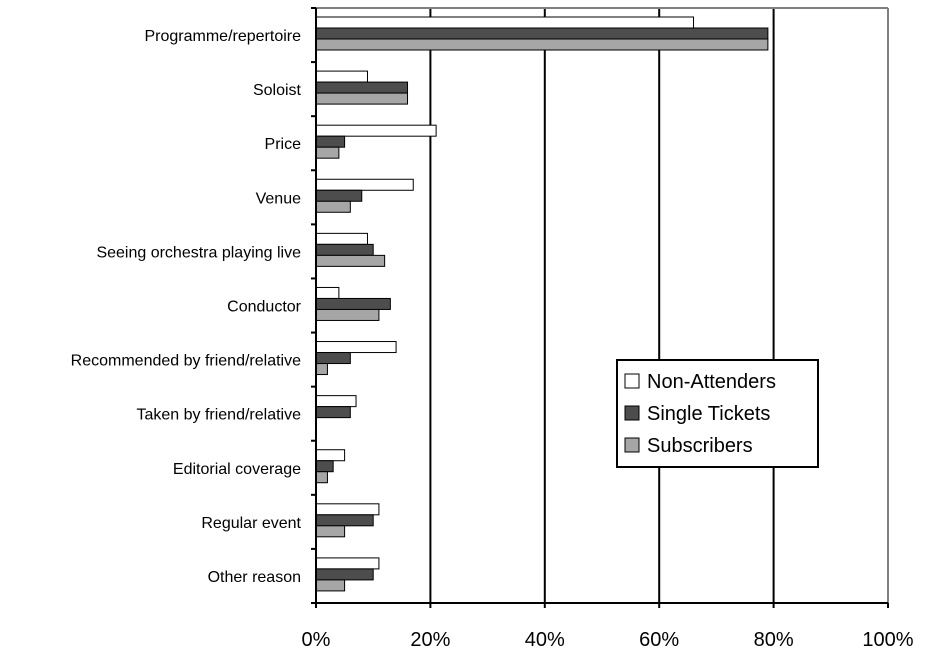 The image size is (925, 654). I want to click on bar-non-attenders-recommended-by-friend-relative, so click(356, 347).